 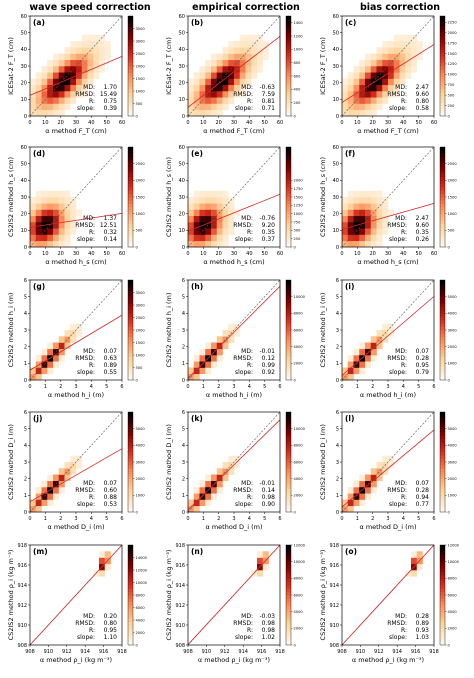 What do you see at coordinates (183, 413) in the screenshot?
I see `y-tick-label: 6` at bounding box center [183, 413].